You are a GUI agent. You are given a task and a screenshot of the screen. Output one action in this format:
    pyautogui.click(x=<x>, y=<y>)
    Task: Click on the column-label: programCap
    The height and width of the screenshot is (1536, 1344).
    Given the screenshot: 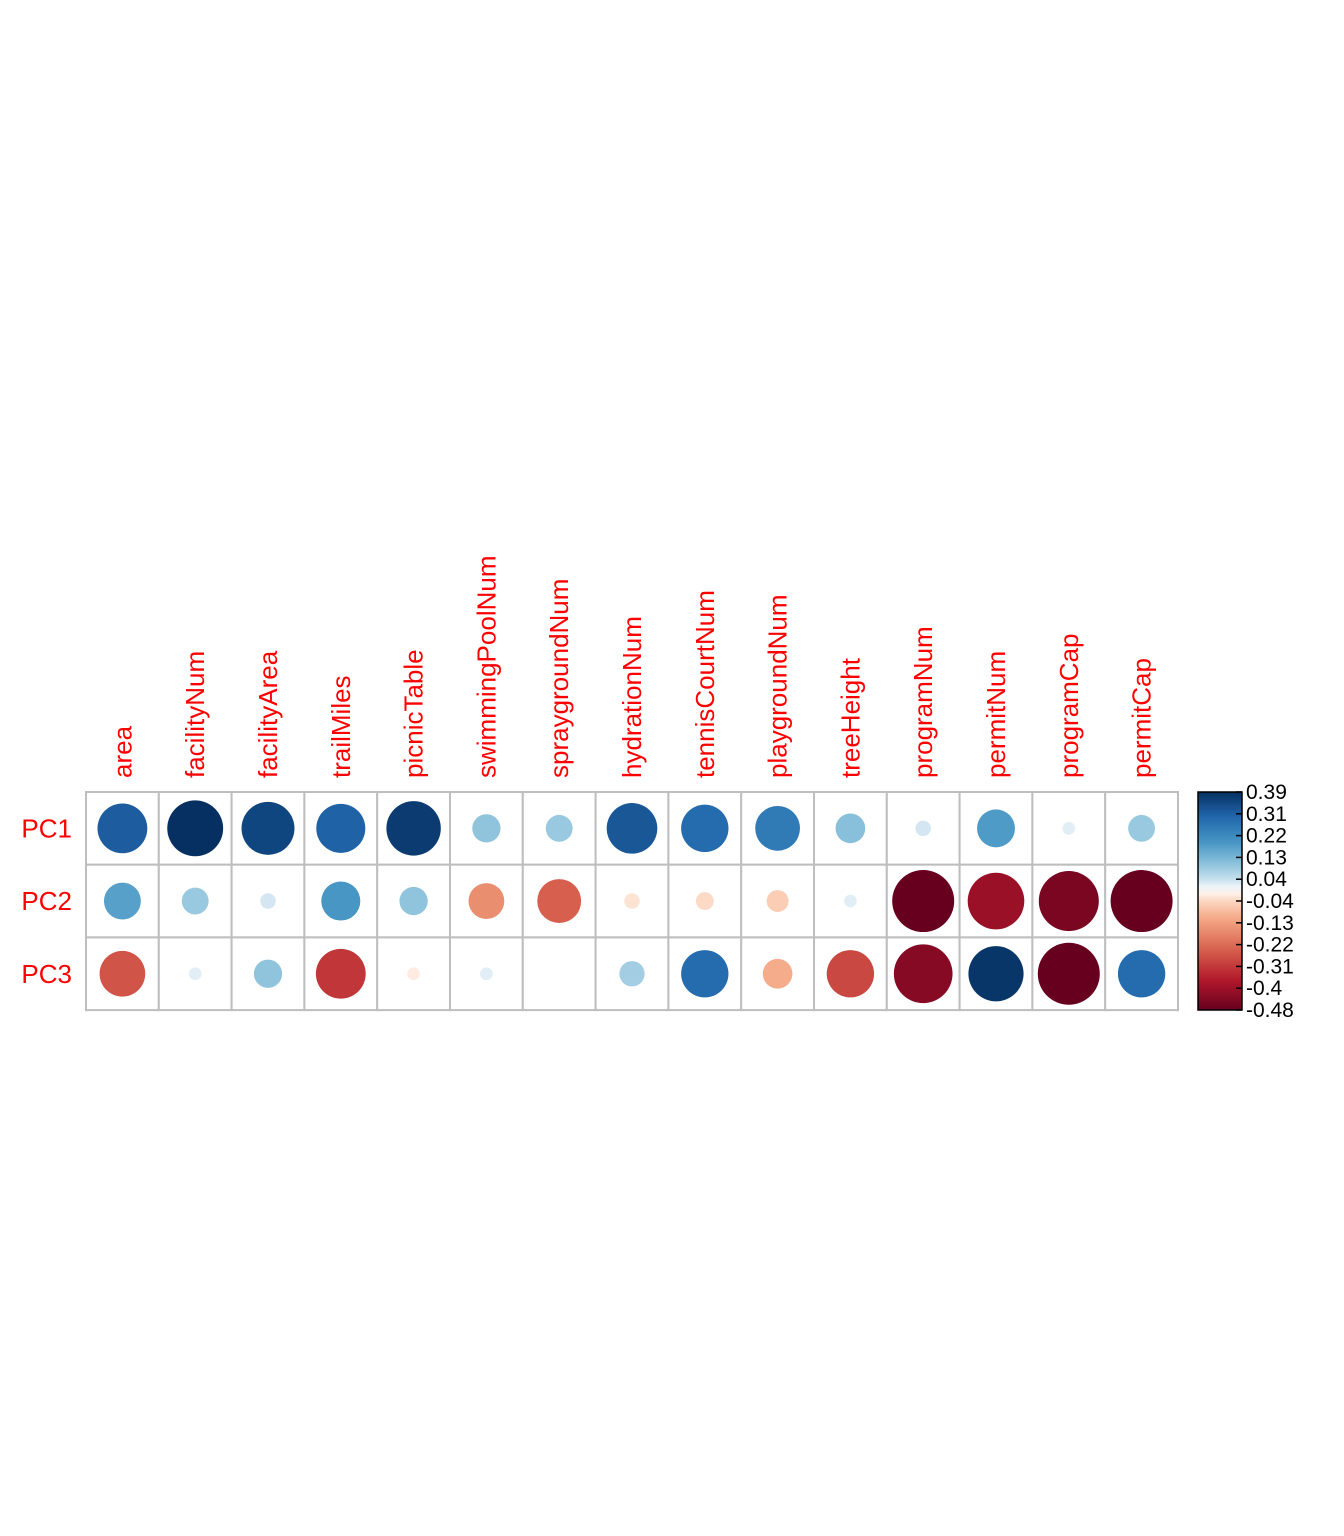 What is the action you would take?
    pyautogui.click(x=1069, y=705)
    